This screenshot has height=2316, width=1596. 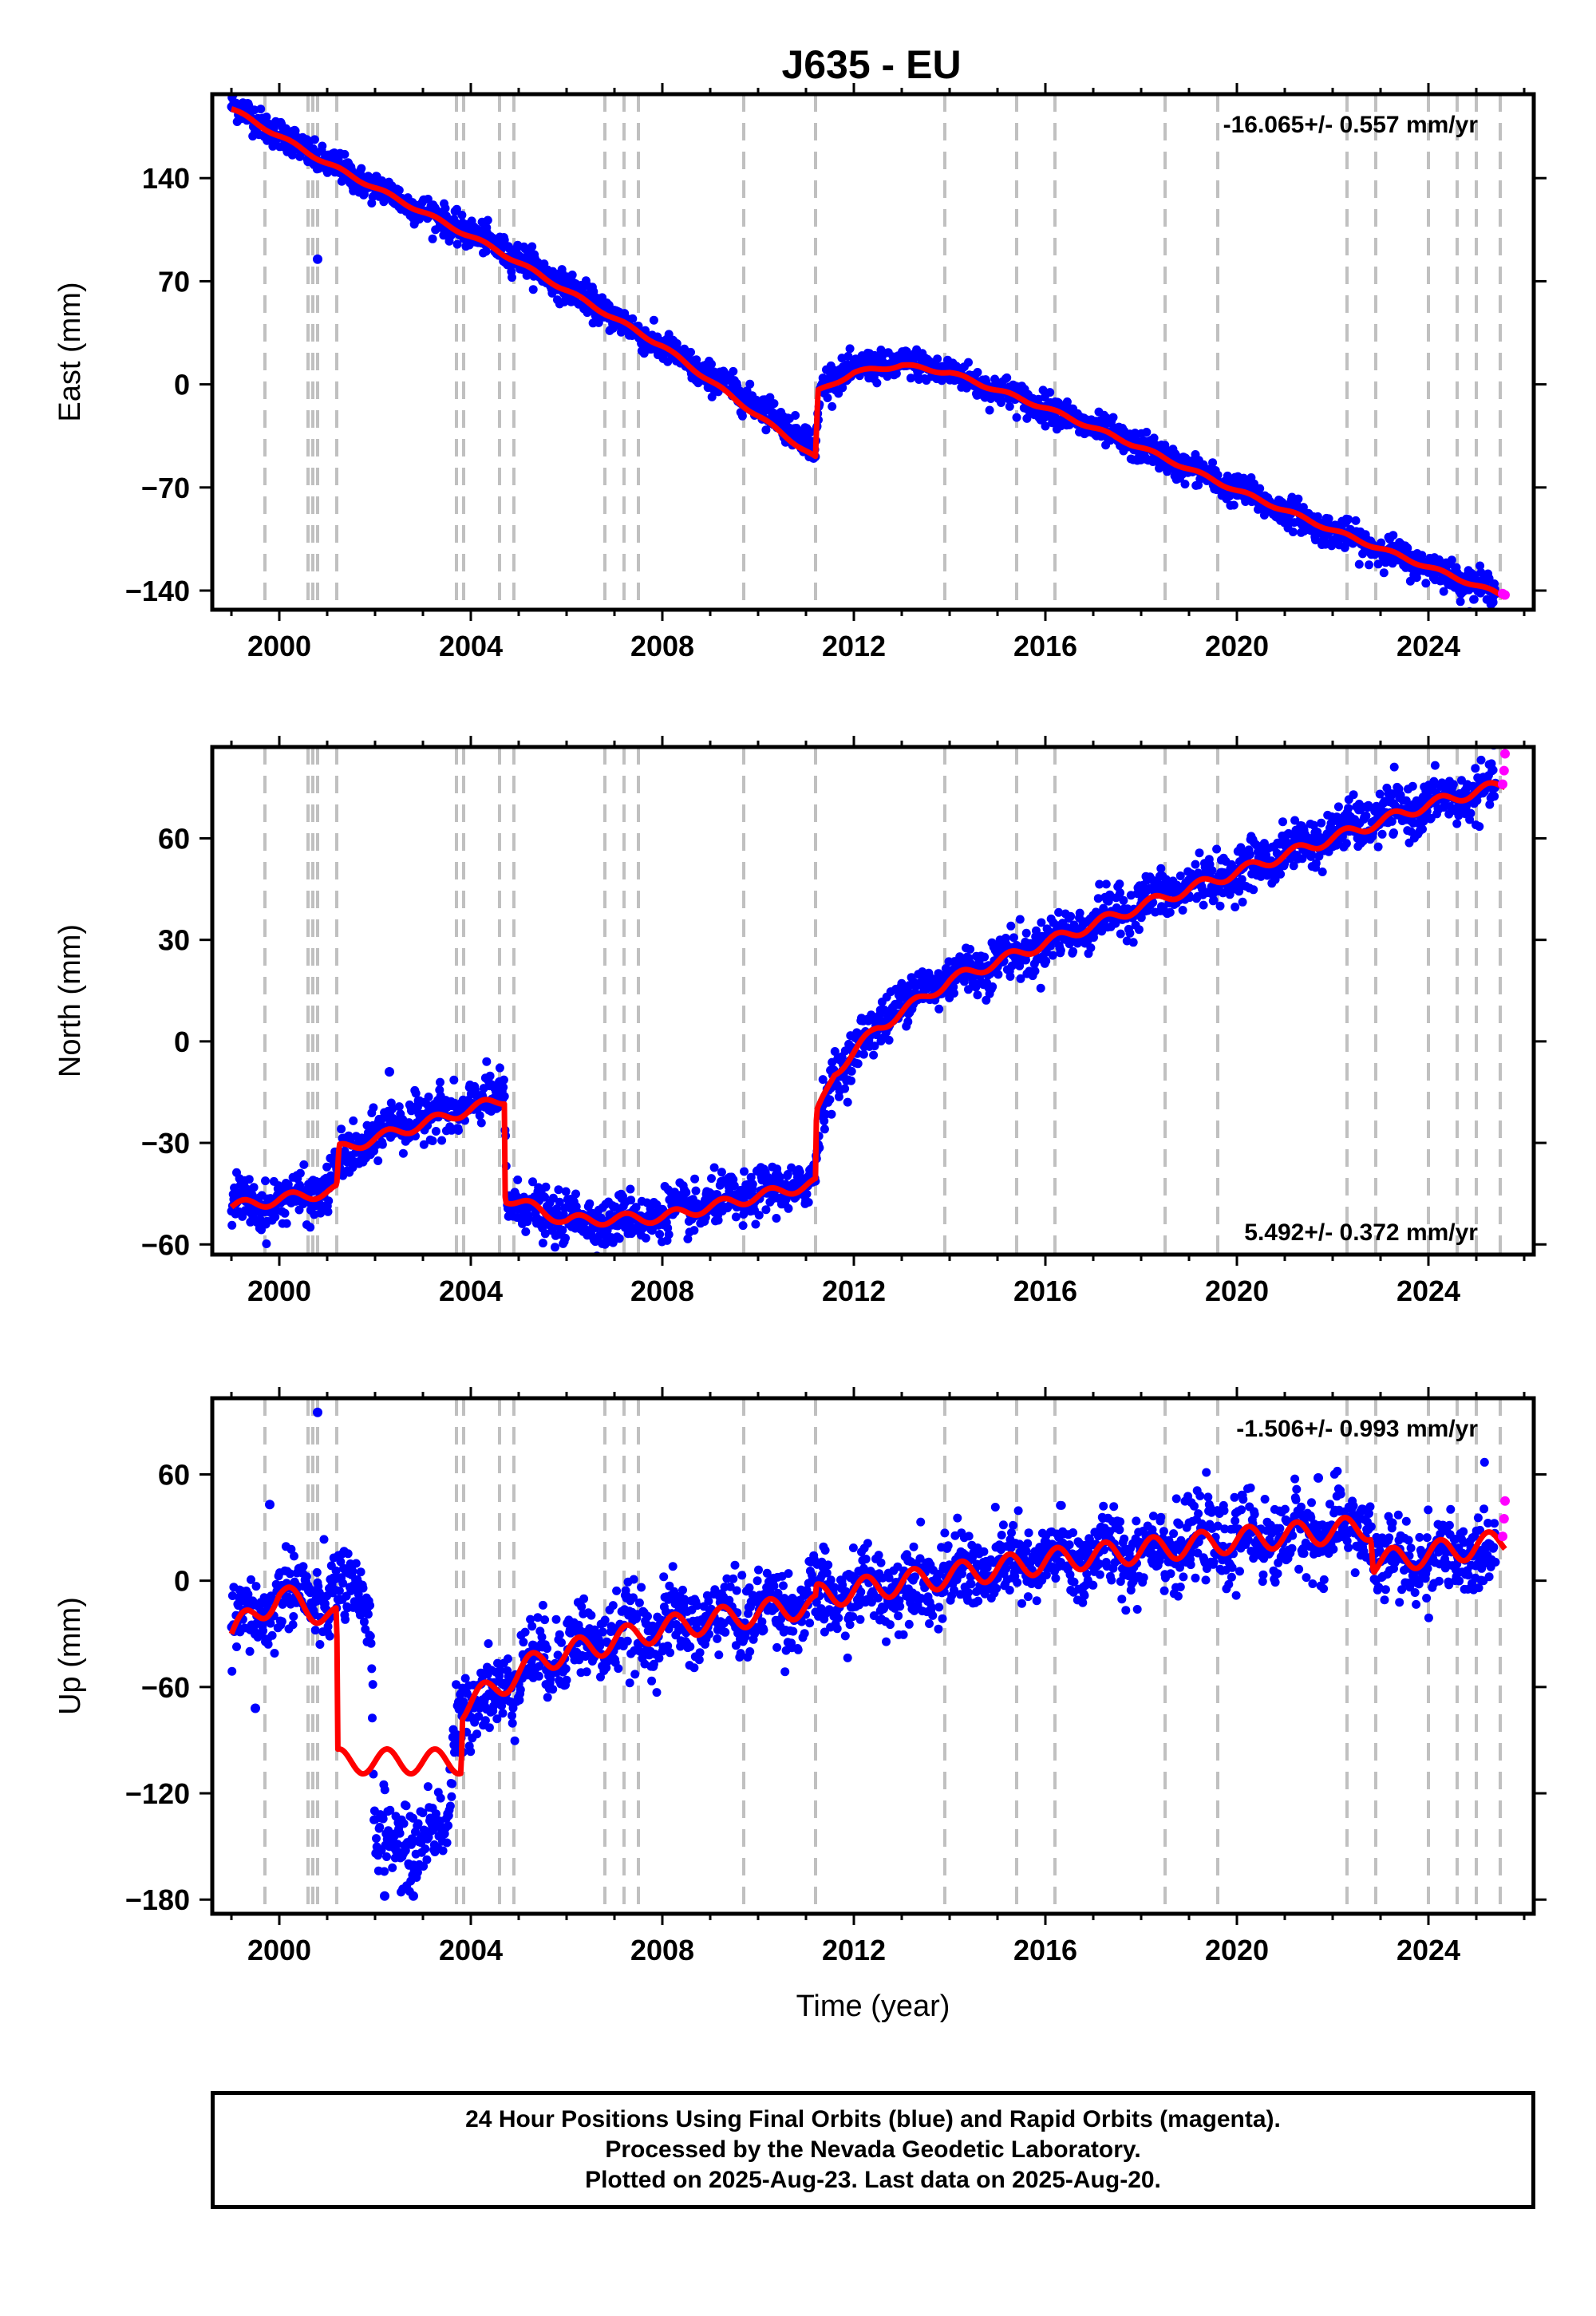 I want to click on x-tick-label: 2016, so click(x=1045, y=1291).